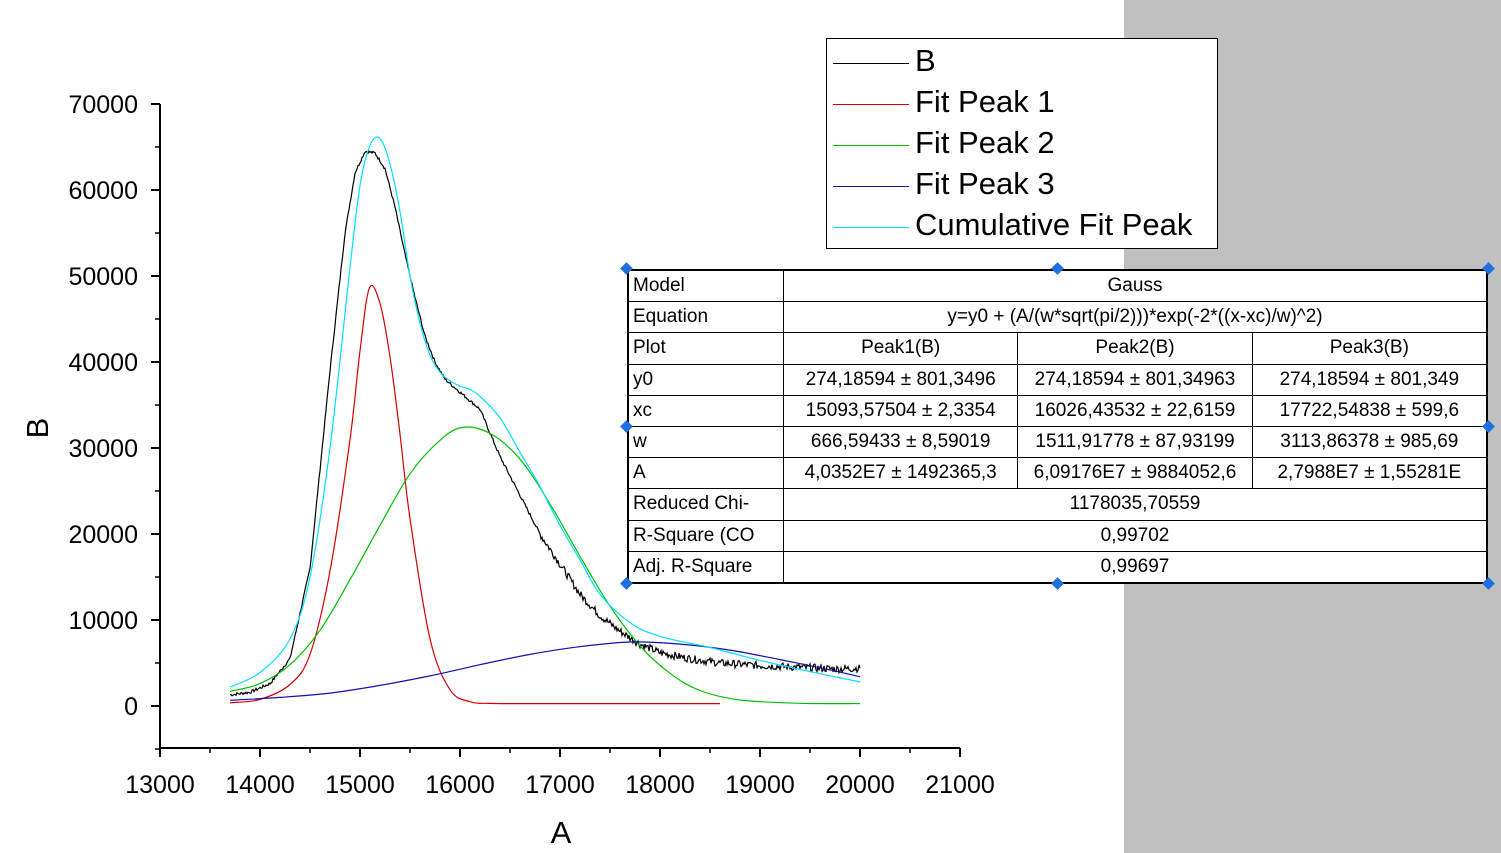 This screenshot has width=1501, height=853. I want to click on legend-item: Fit Peak 2, so click(1022, 143).